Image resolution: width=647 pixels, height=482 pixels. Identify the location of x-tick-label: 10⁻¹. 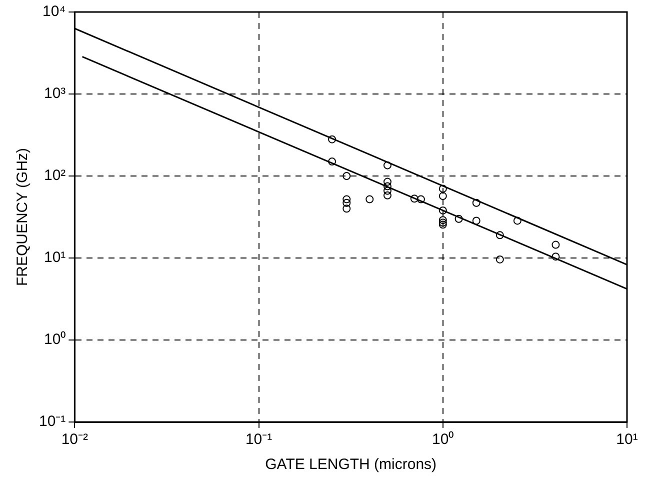
(258, 439).